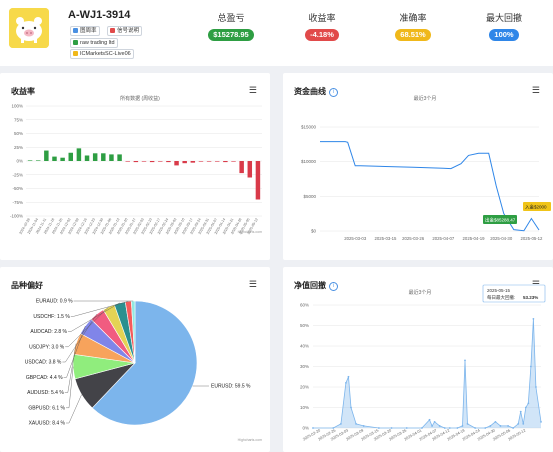 The image size is (553, 452). I want to click on withdraw-flag-label: 出金$85288.47, so click(500, 220).